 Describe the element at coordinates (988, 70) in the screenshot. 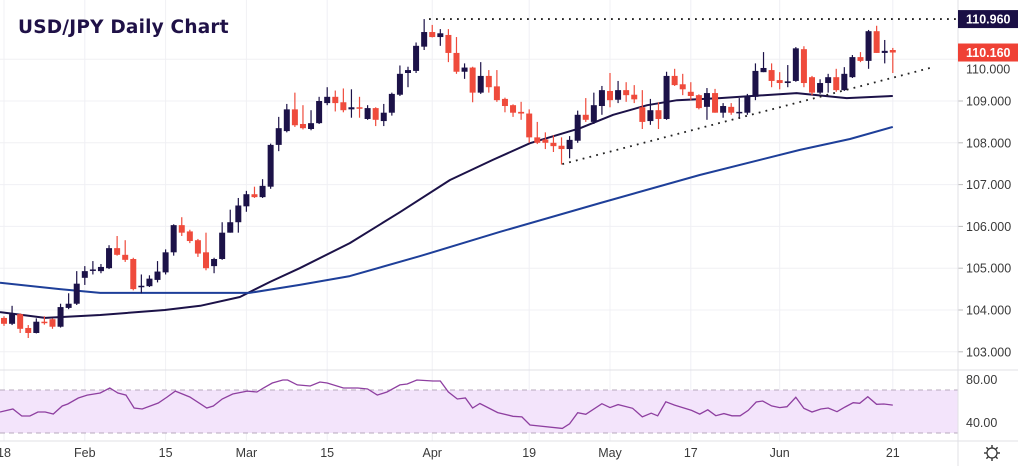

I see `y-tick-label: 110.000` at that location.